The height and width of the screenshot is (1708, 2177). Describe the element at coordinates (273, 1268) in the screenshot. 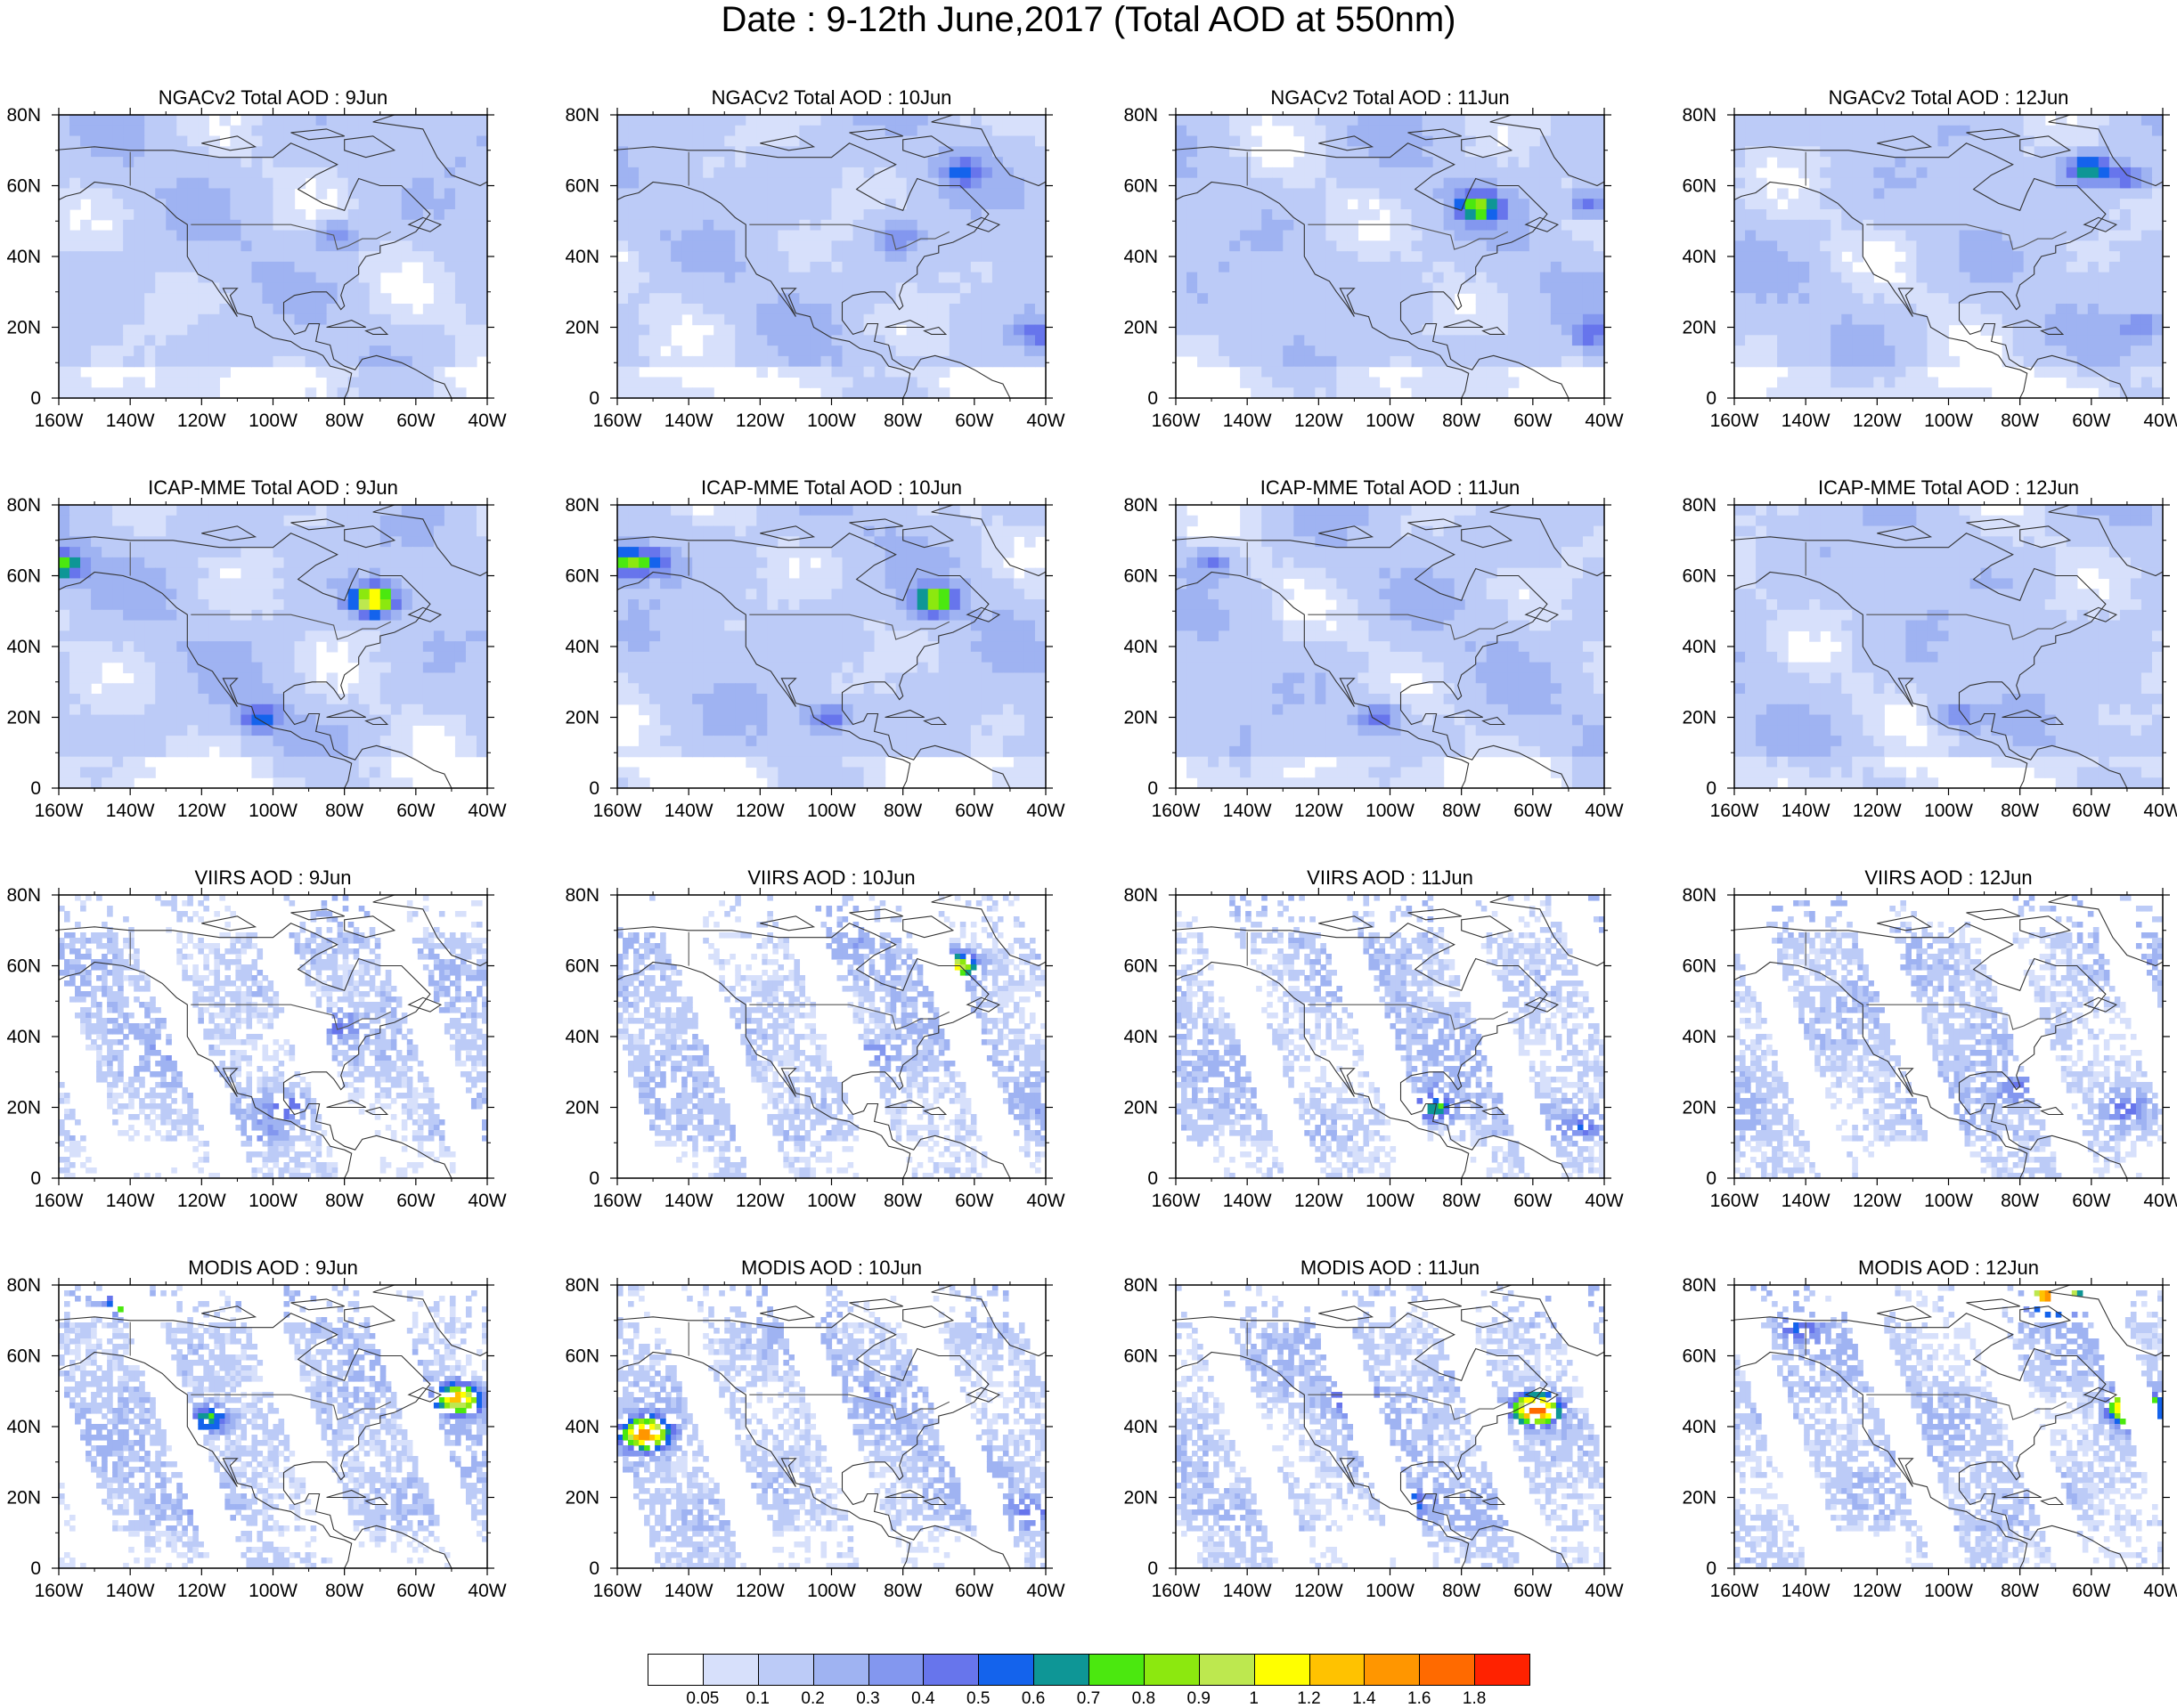

I see `panel-title: MODIS AOD : 9Jun` at that location.